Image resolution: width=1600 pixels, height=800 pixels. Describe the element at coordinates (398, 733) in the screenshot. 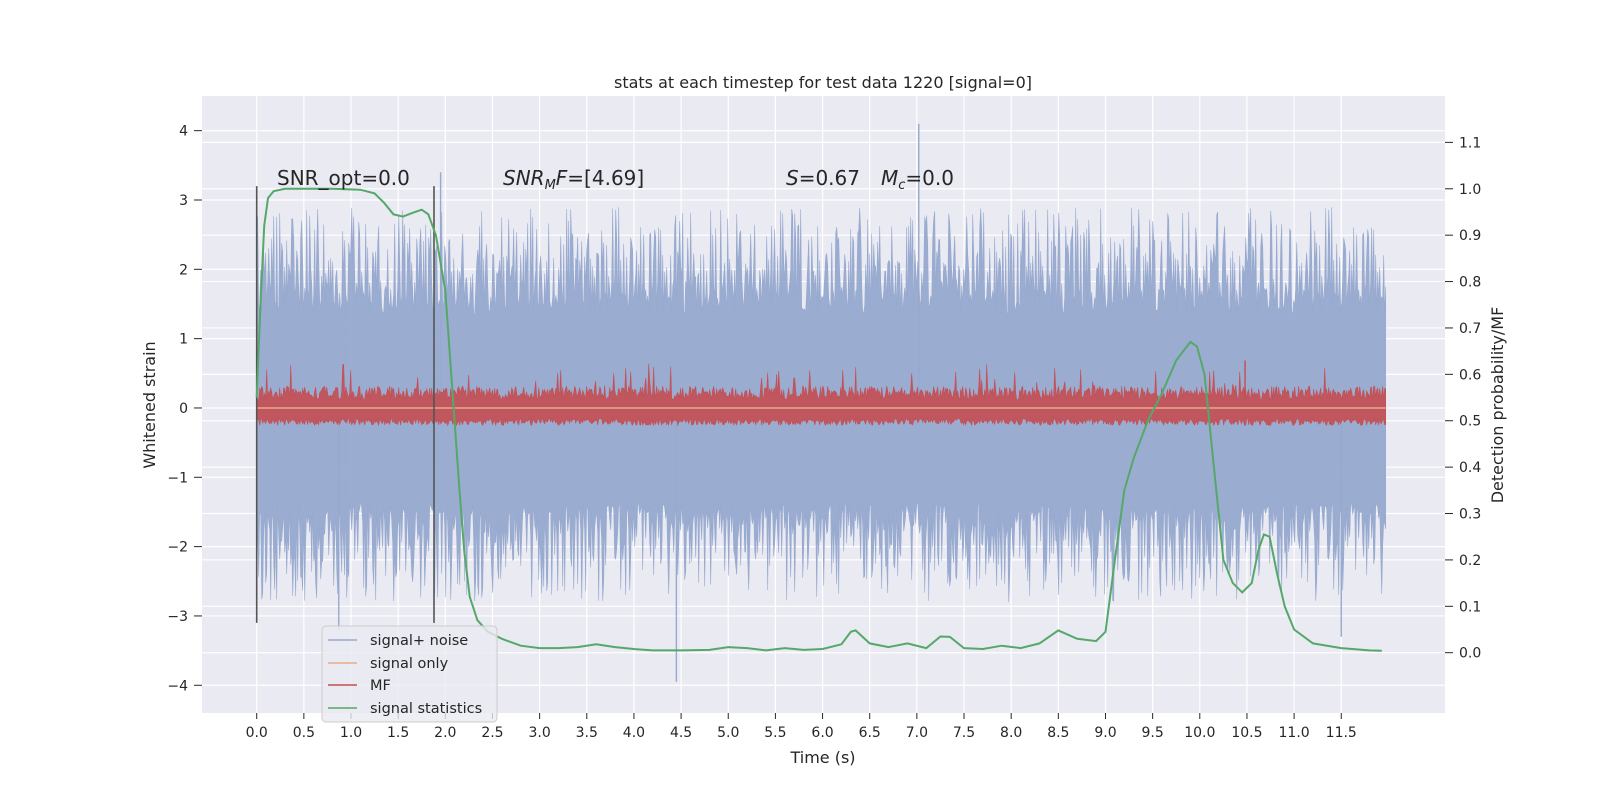

I see `x-tick-label: 1.5` at that location.